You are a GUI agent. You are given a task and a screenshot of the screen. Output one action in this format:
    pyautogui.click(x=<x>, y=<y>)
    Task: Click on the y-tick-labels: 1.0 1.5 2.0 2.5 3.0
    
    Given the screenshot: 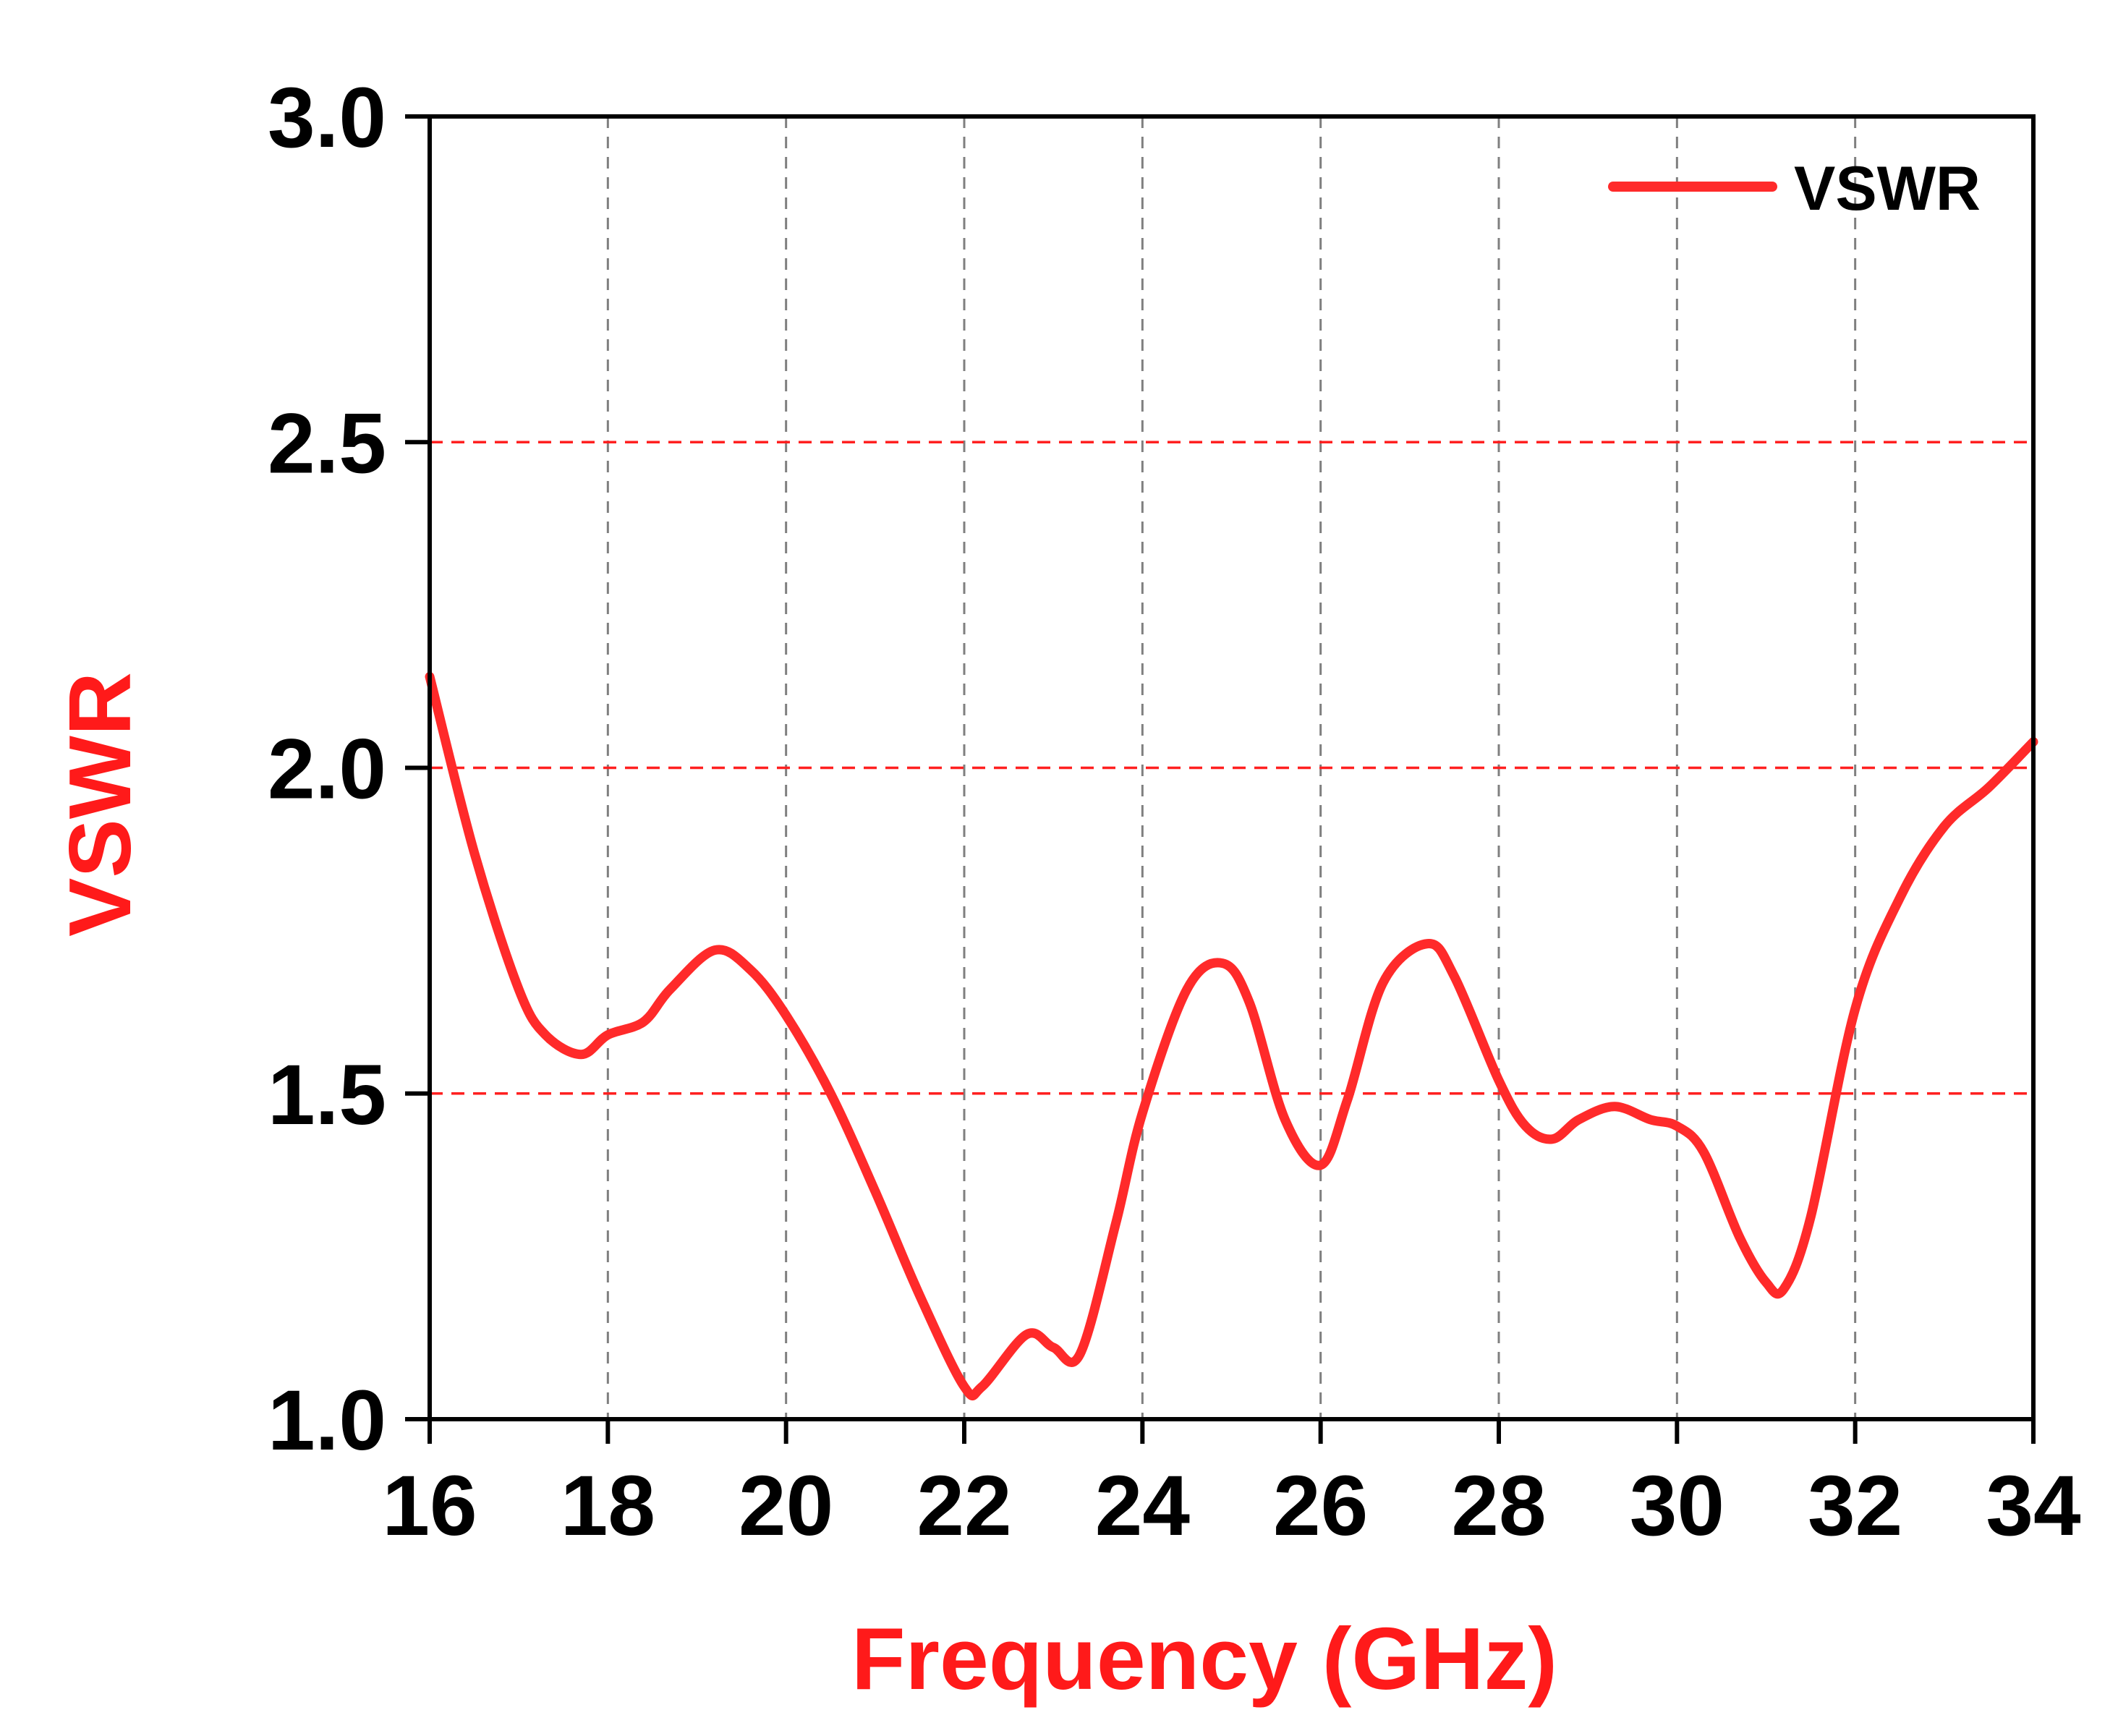 What is the action you would take?
    pyautogui.click(x=327, y=769)
    